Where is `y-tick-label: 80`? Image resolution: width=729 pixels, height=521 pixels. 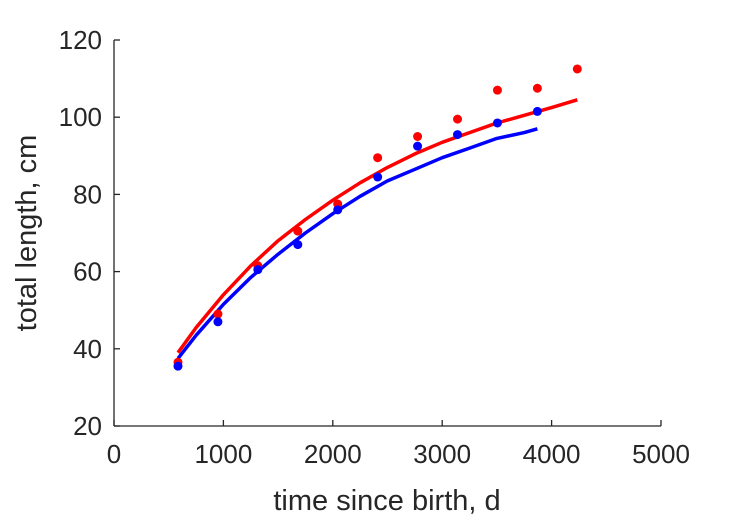
y-tick-label: 80 is located at coordinates (87, 194).